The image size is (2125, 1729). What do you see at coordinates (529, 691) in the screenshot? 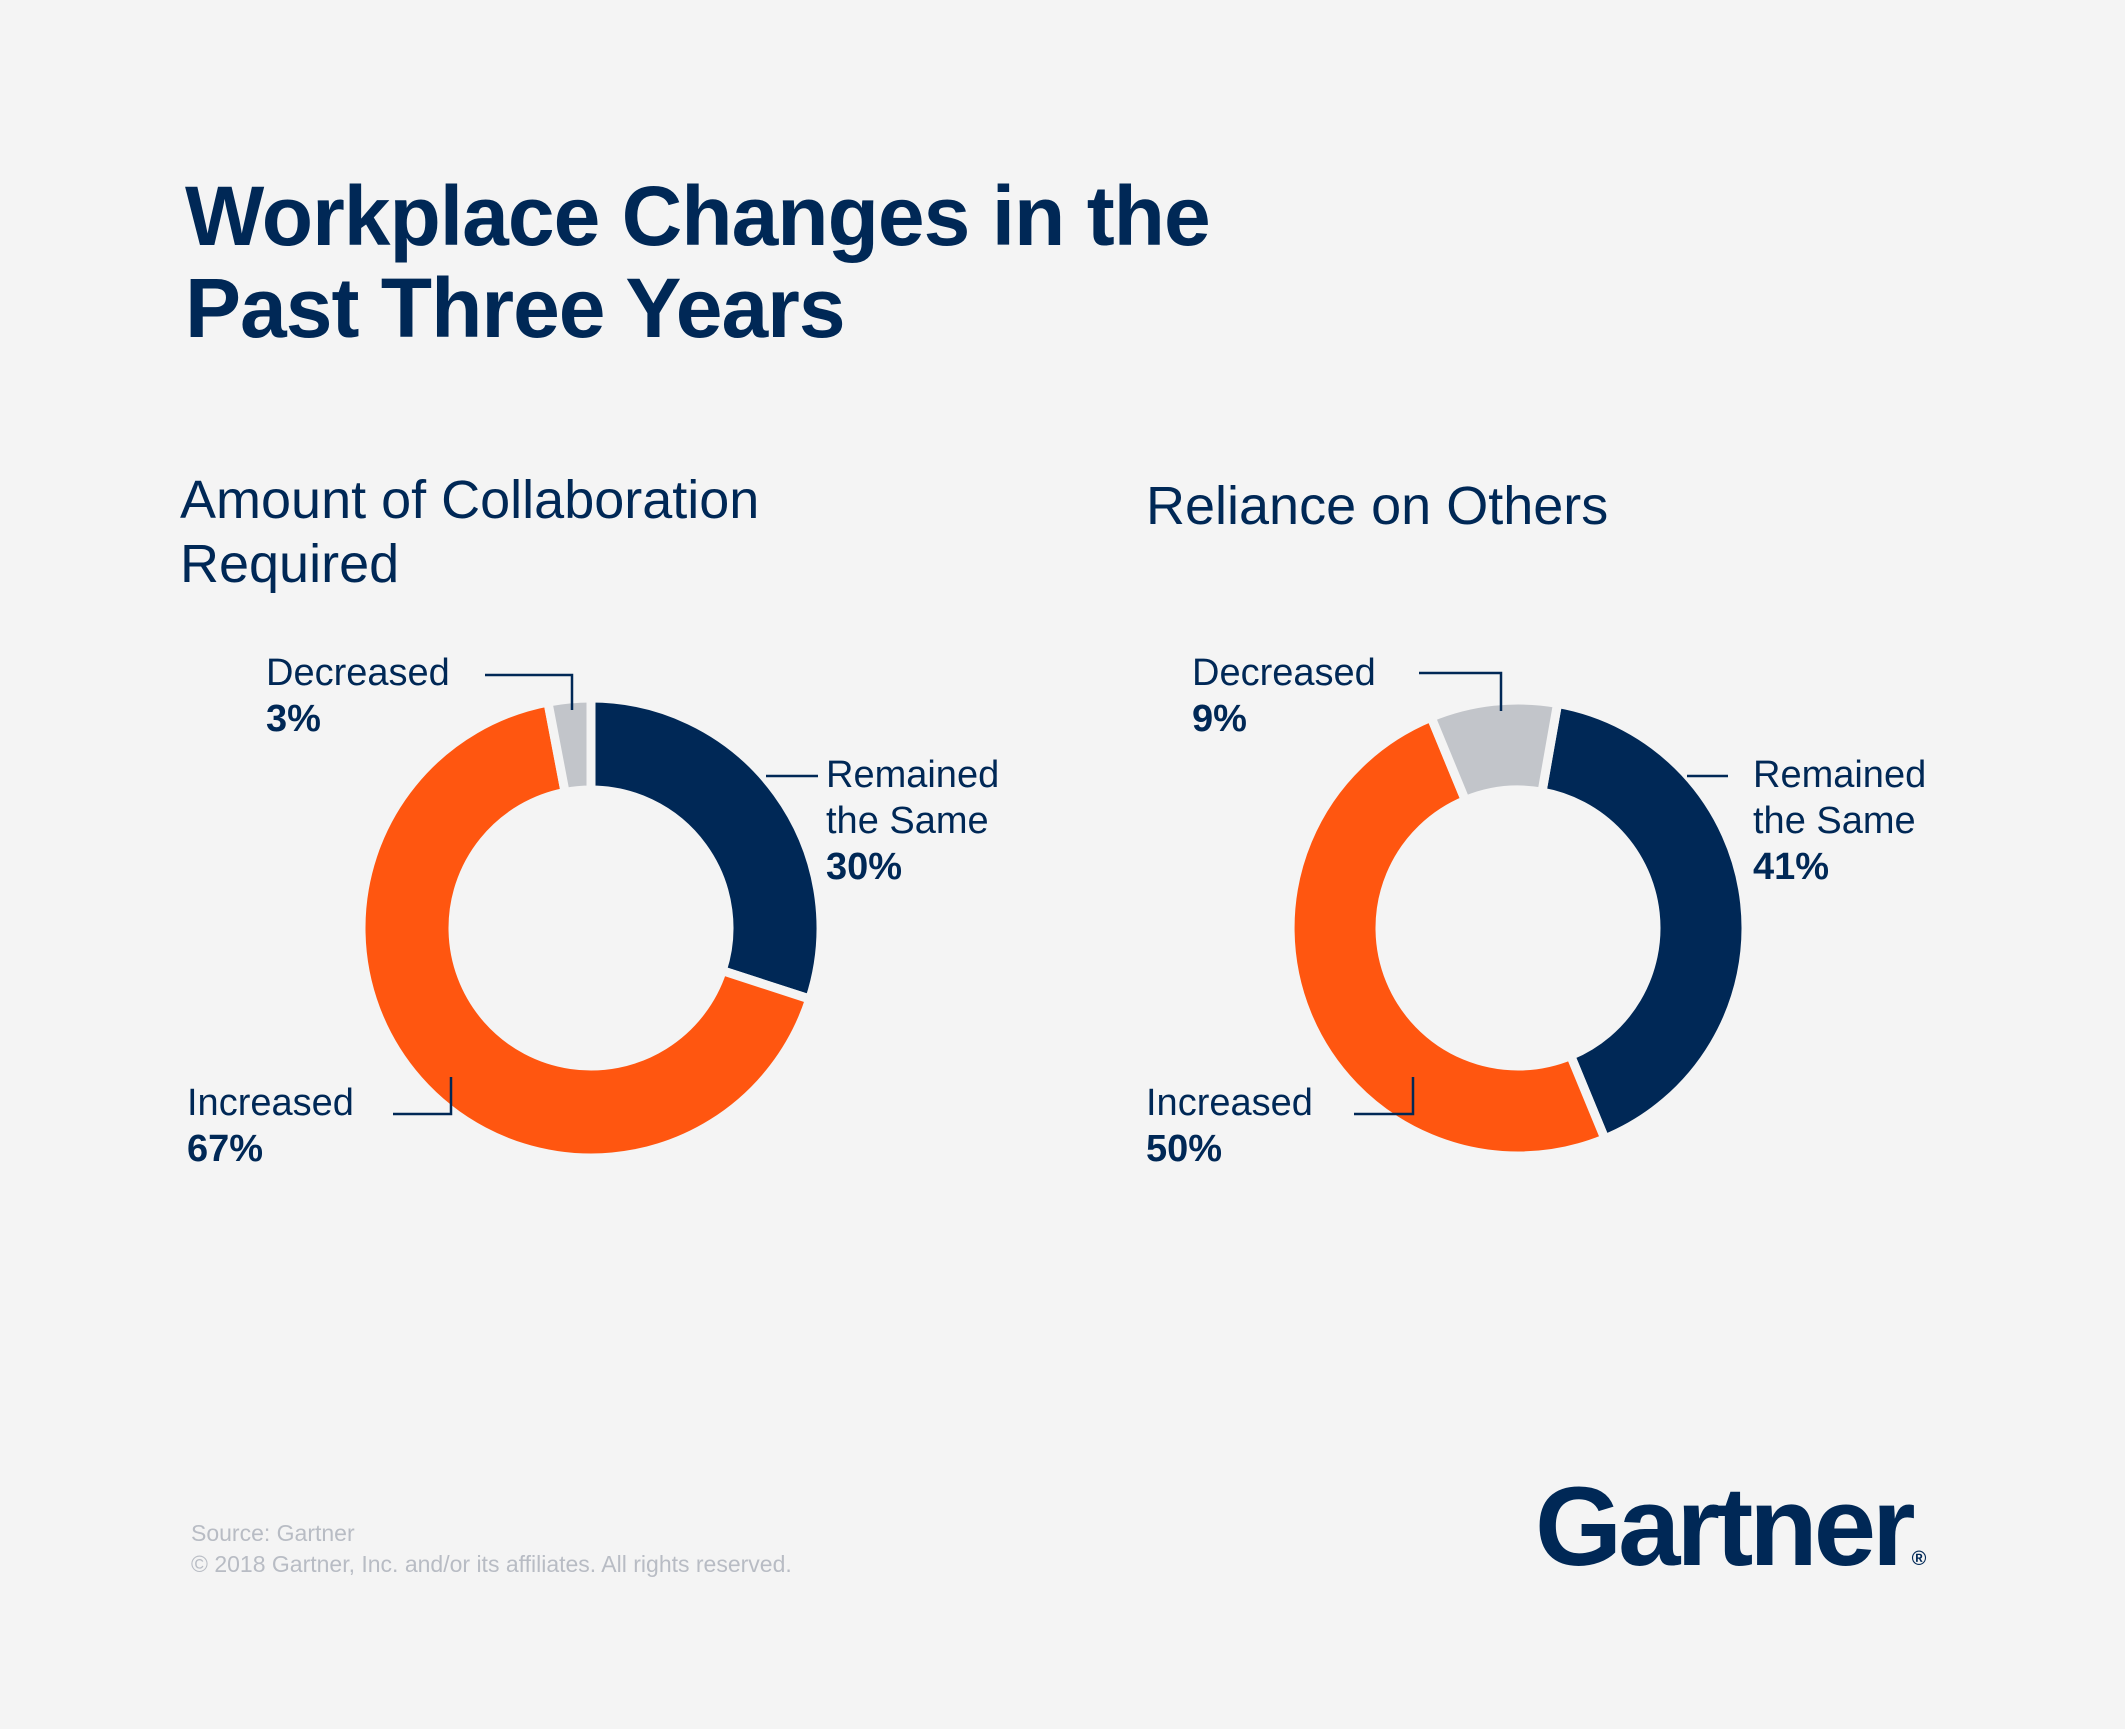
I see `chart1-leader-decreased` at bounding box center [529, 691].